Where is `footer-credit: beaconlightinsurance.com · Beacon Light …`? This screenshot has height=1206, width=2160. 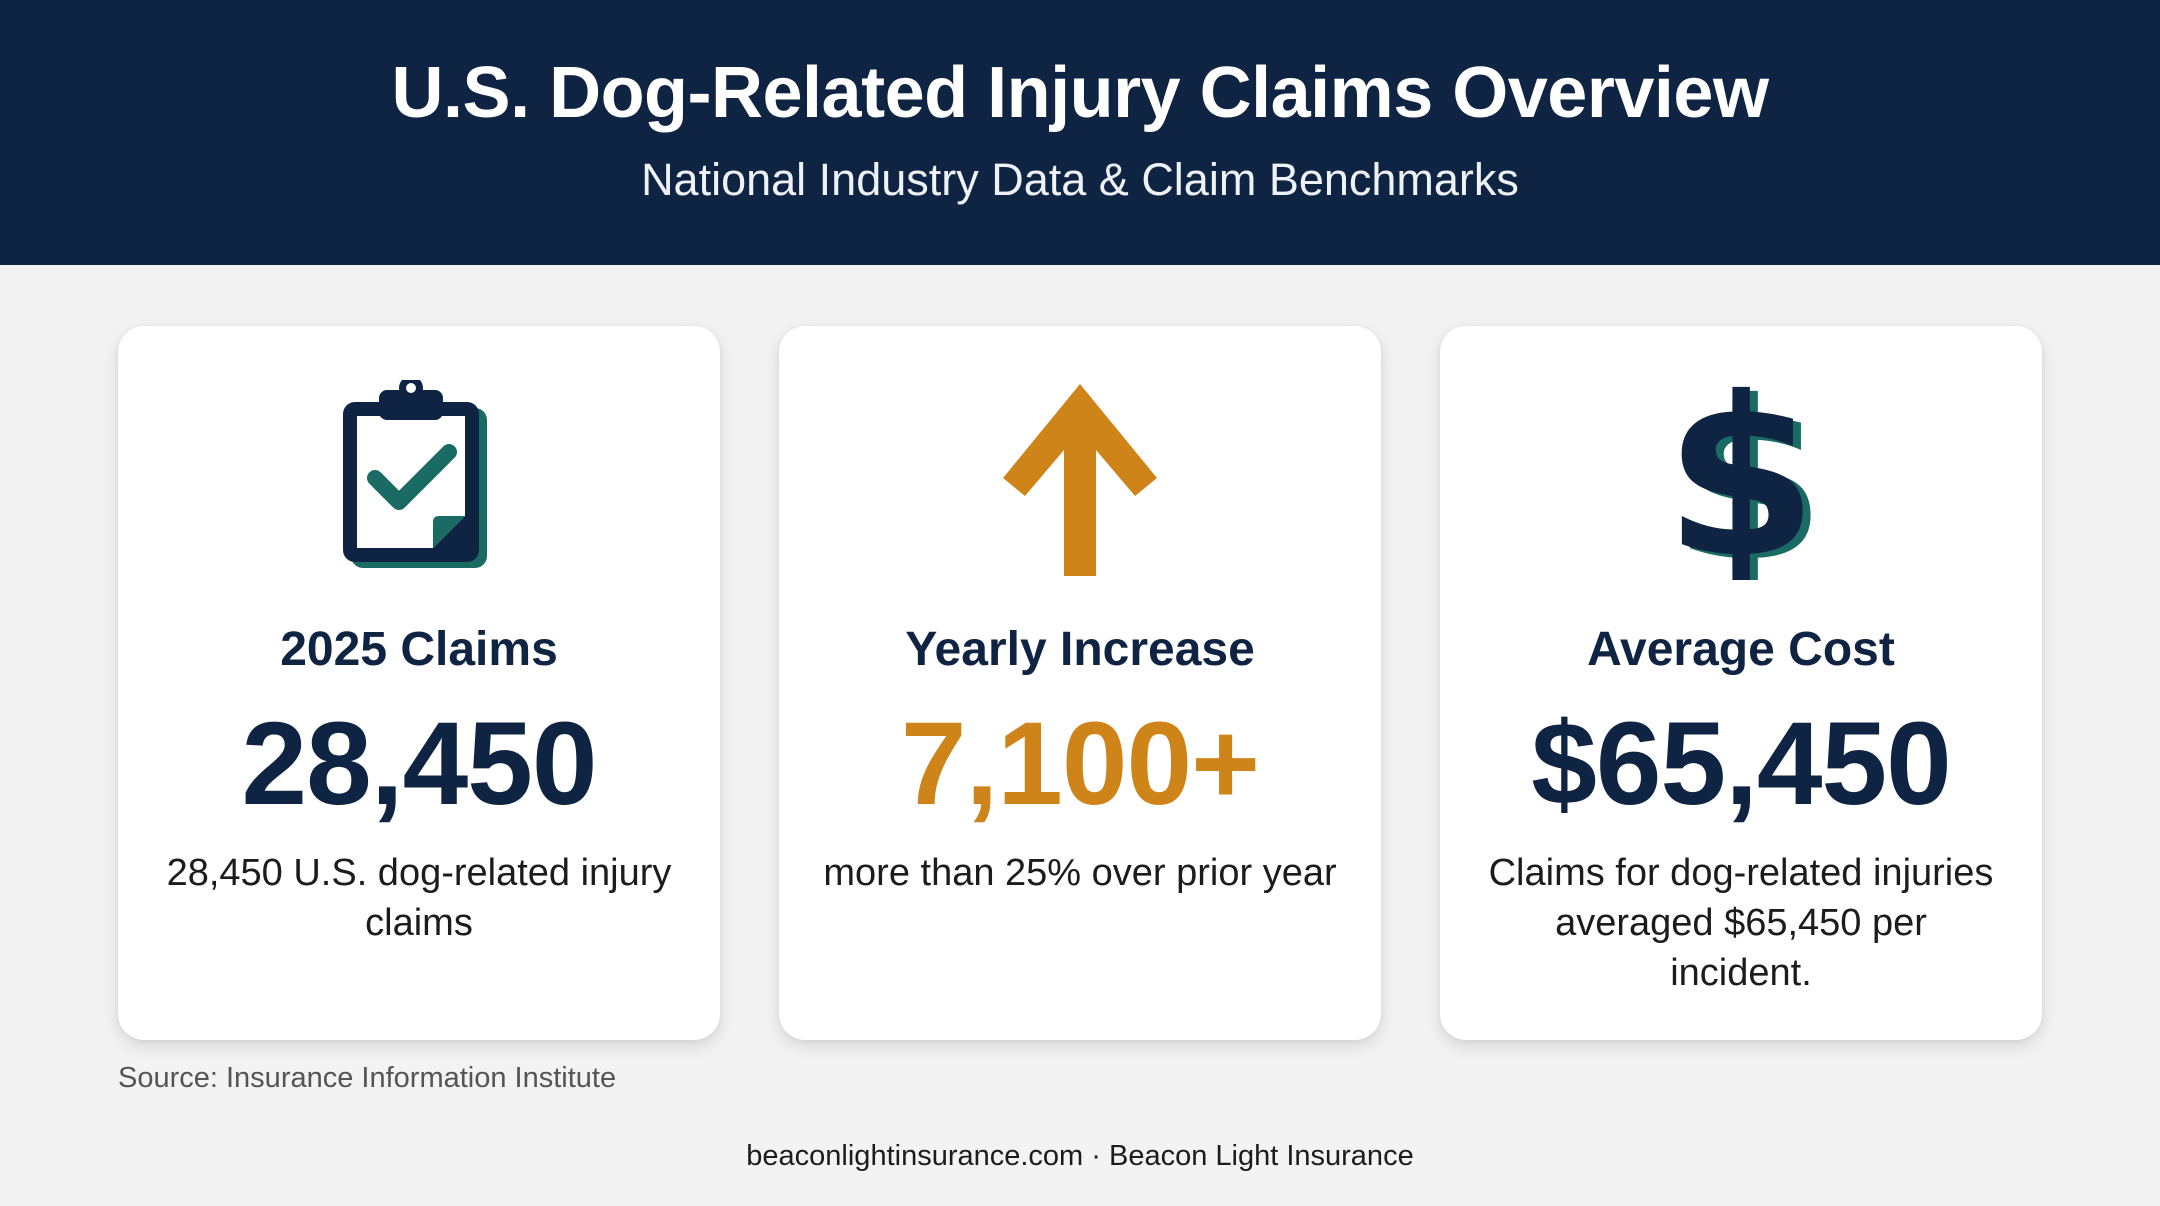
footer-credit: beaconlightinsurance.com · Beacon Light … is located at coordinates (1080, 1156).